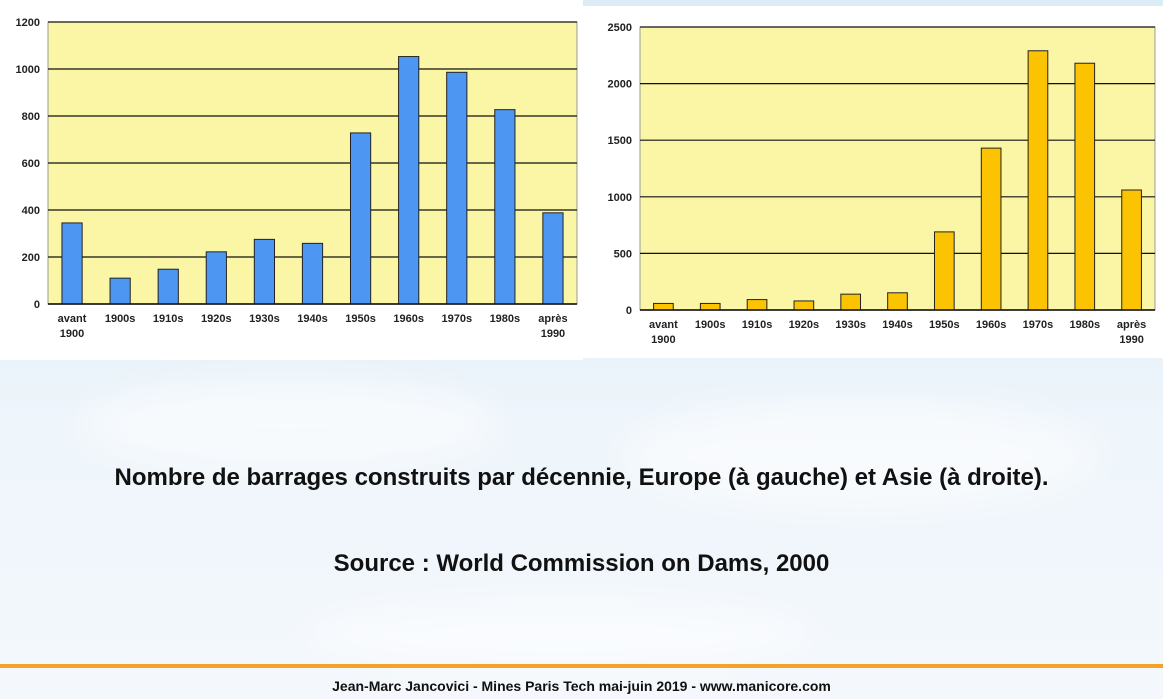 The image size is (1163, 699). What do you see at coordinates (312, 319) in the screenshot?
I see `europe-x-tick-label: 1940s` at bounding box center [312, 319].